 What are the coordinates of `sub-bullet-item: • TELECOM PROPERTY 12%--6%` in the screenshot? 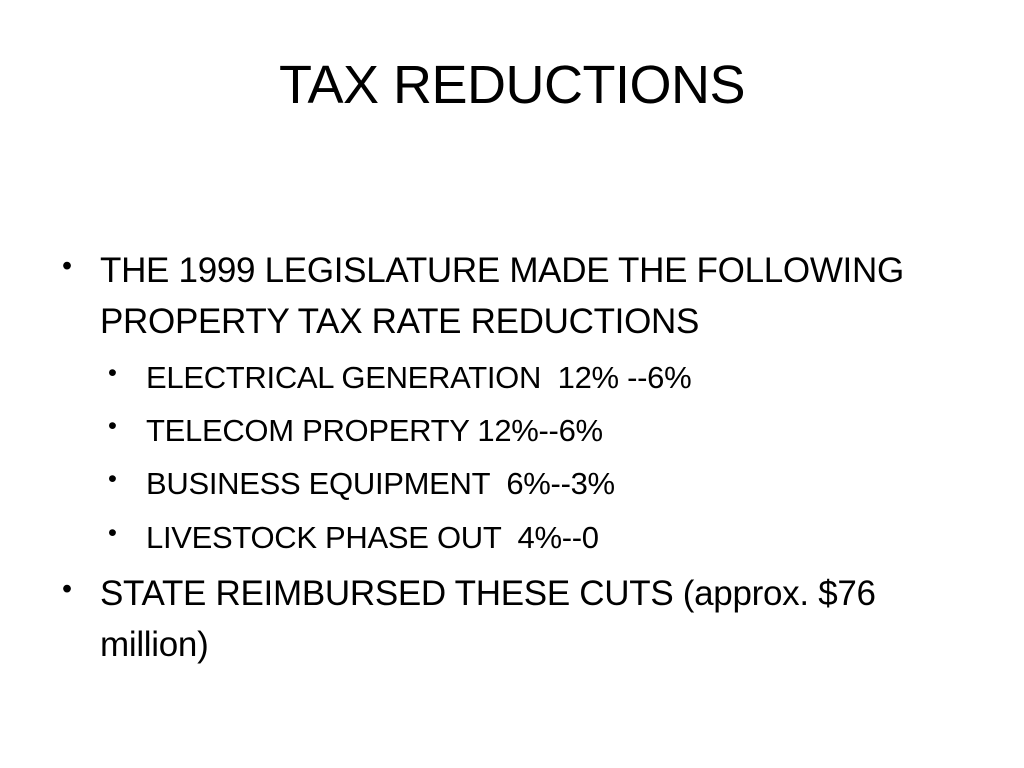 It's located at (480, 430).